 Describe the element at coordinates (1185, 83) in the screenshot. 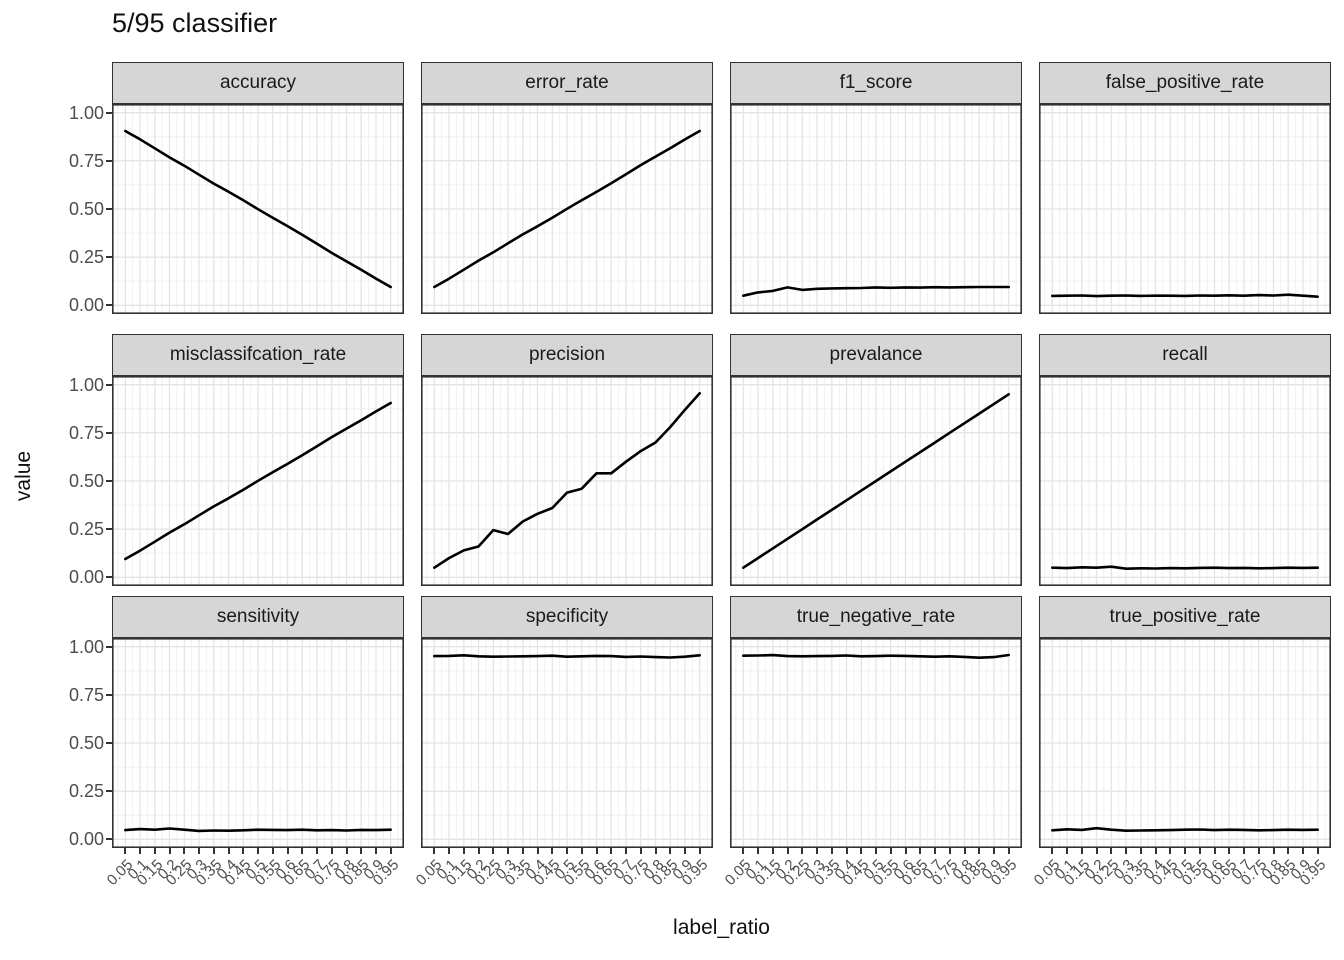

I see `facet-strip-false_positive_rate: false_positive_rate` at that location.